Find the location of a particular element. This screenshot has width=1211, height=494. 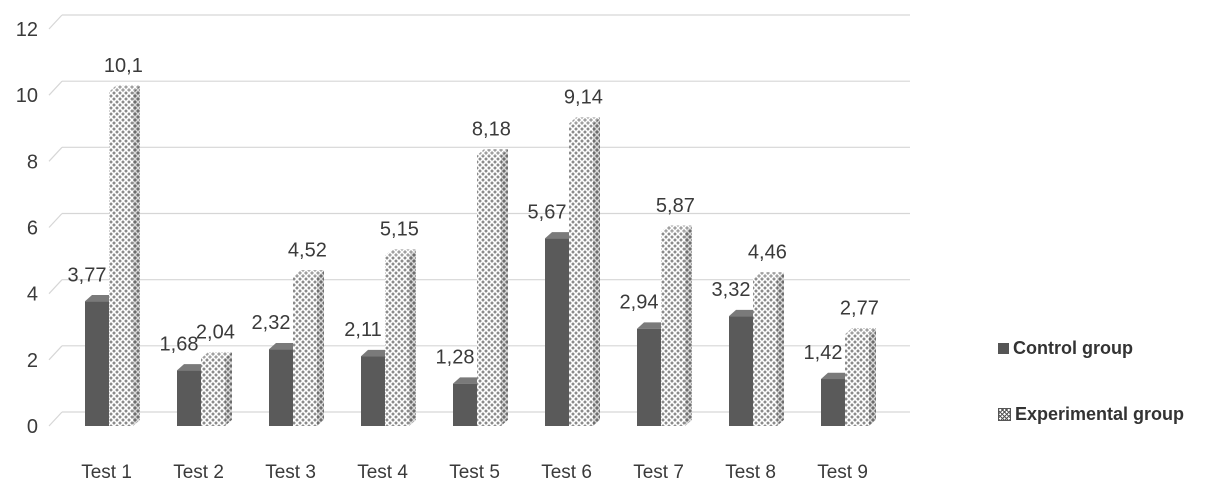

x-category-label: Test 6 is located at coordinates (566, 472).